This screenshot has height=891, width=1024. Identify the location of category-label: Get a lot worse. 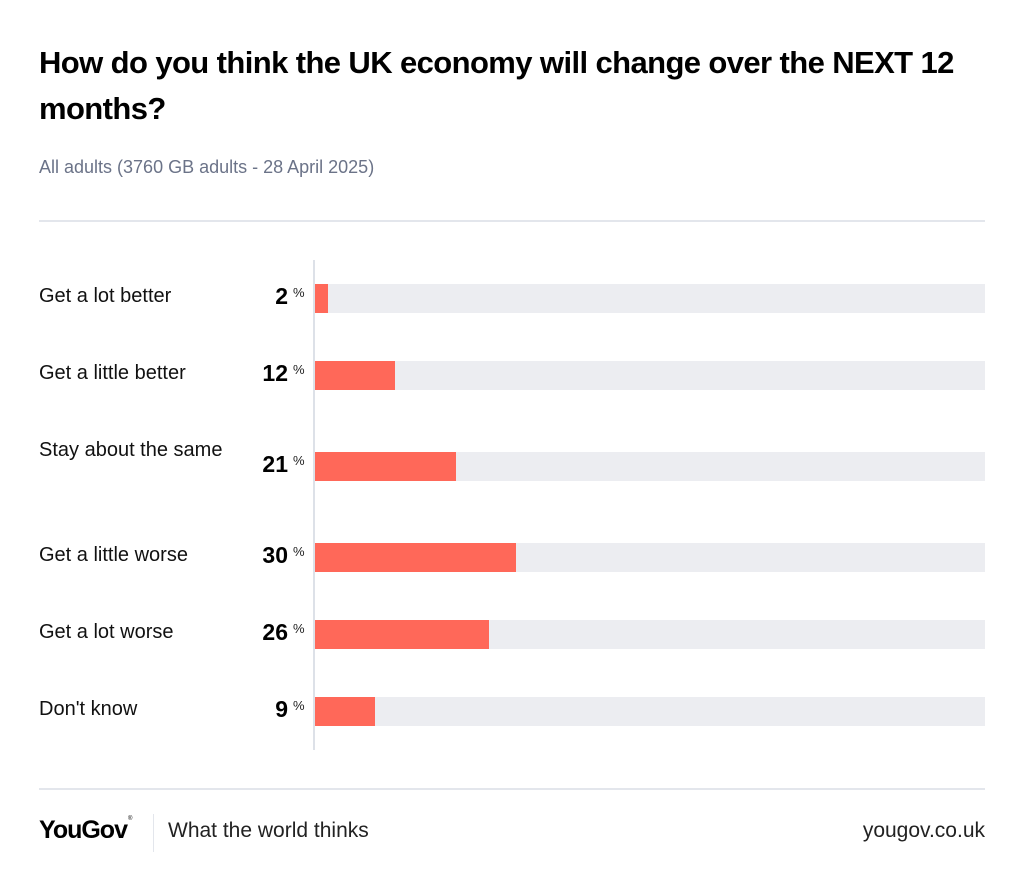
(106, 632).